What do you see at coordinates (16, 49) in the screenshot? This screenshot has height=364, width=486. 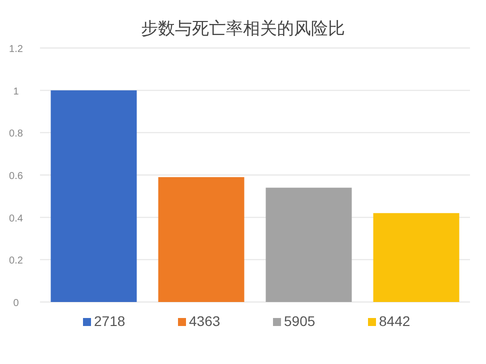 I see `y-tick-label: 1.2` at bounding box center [16, 49].